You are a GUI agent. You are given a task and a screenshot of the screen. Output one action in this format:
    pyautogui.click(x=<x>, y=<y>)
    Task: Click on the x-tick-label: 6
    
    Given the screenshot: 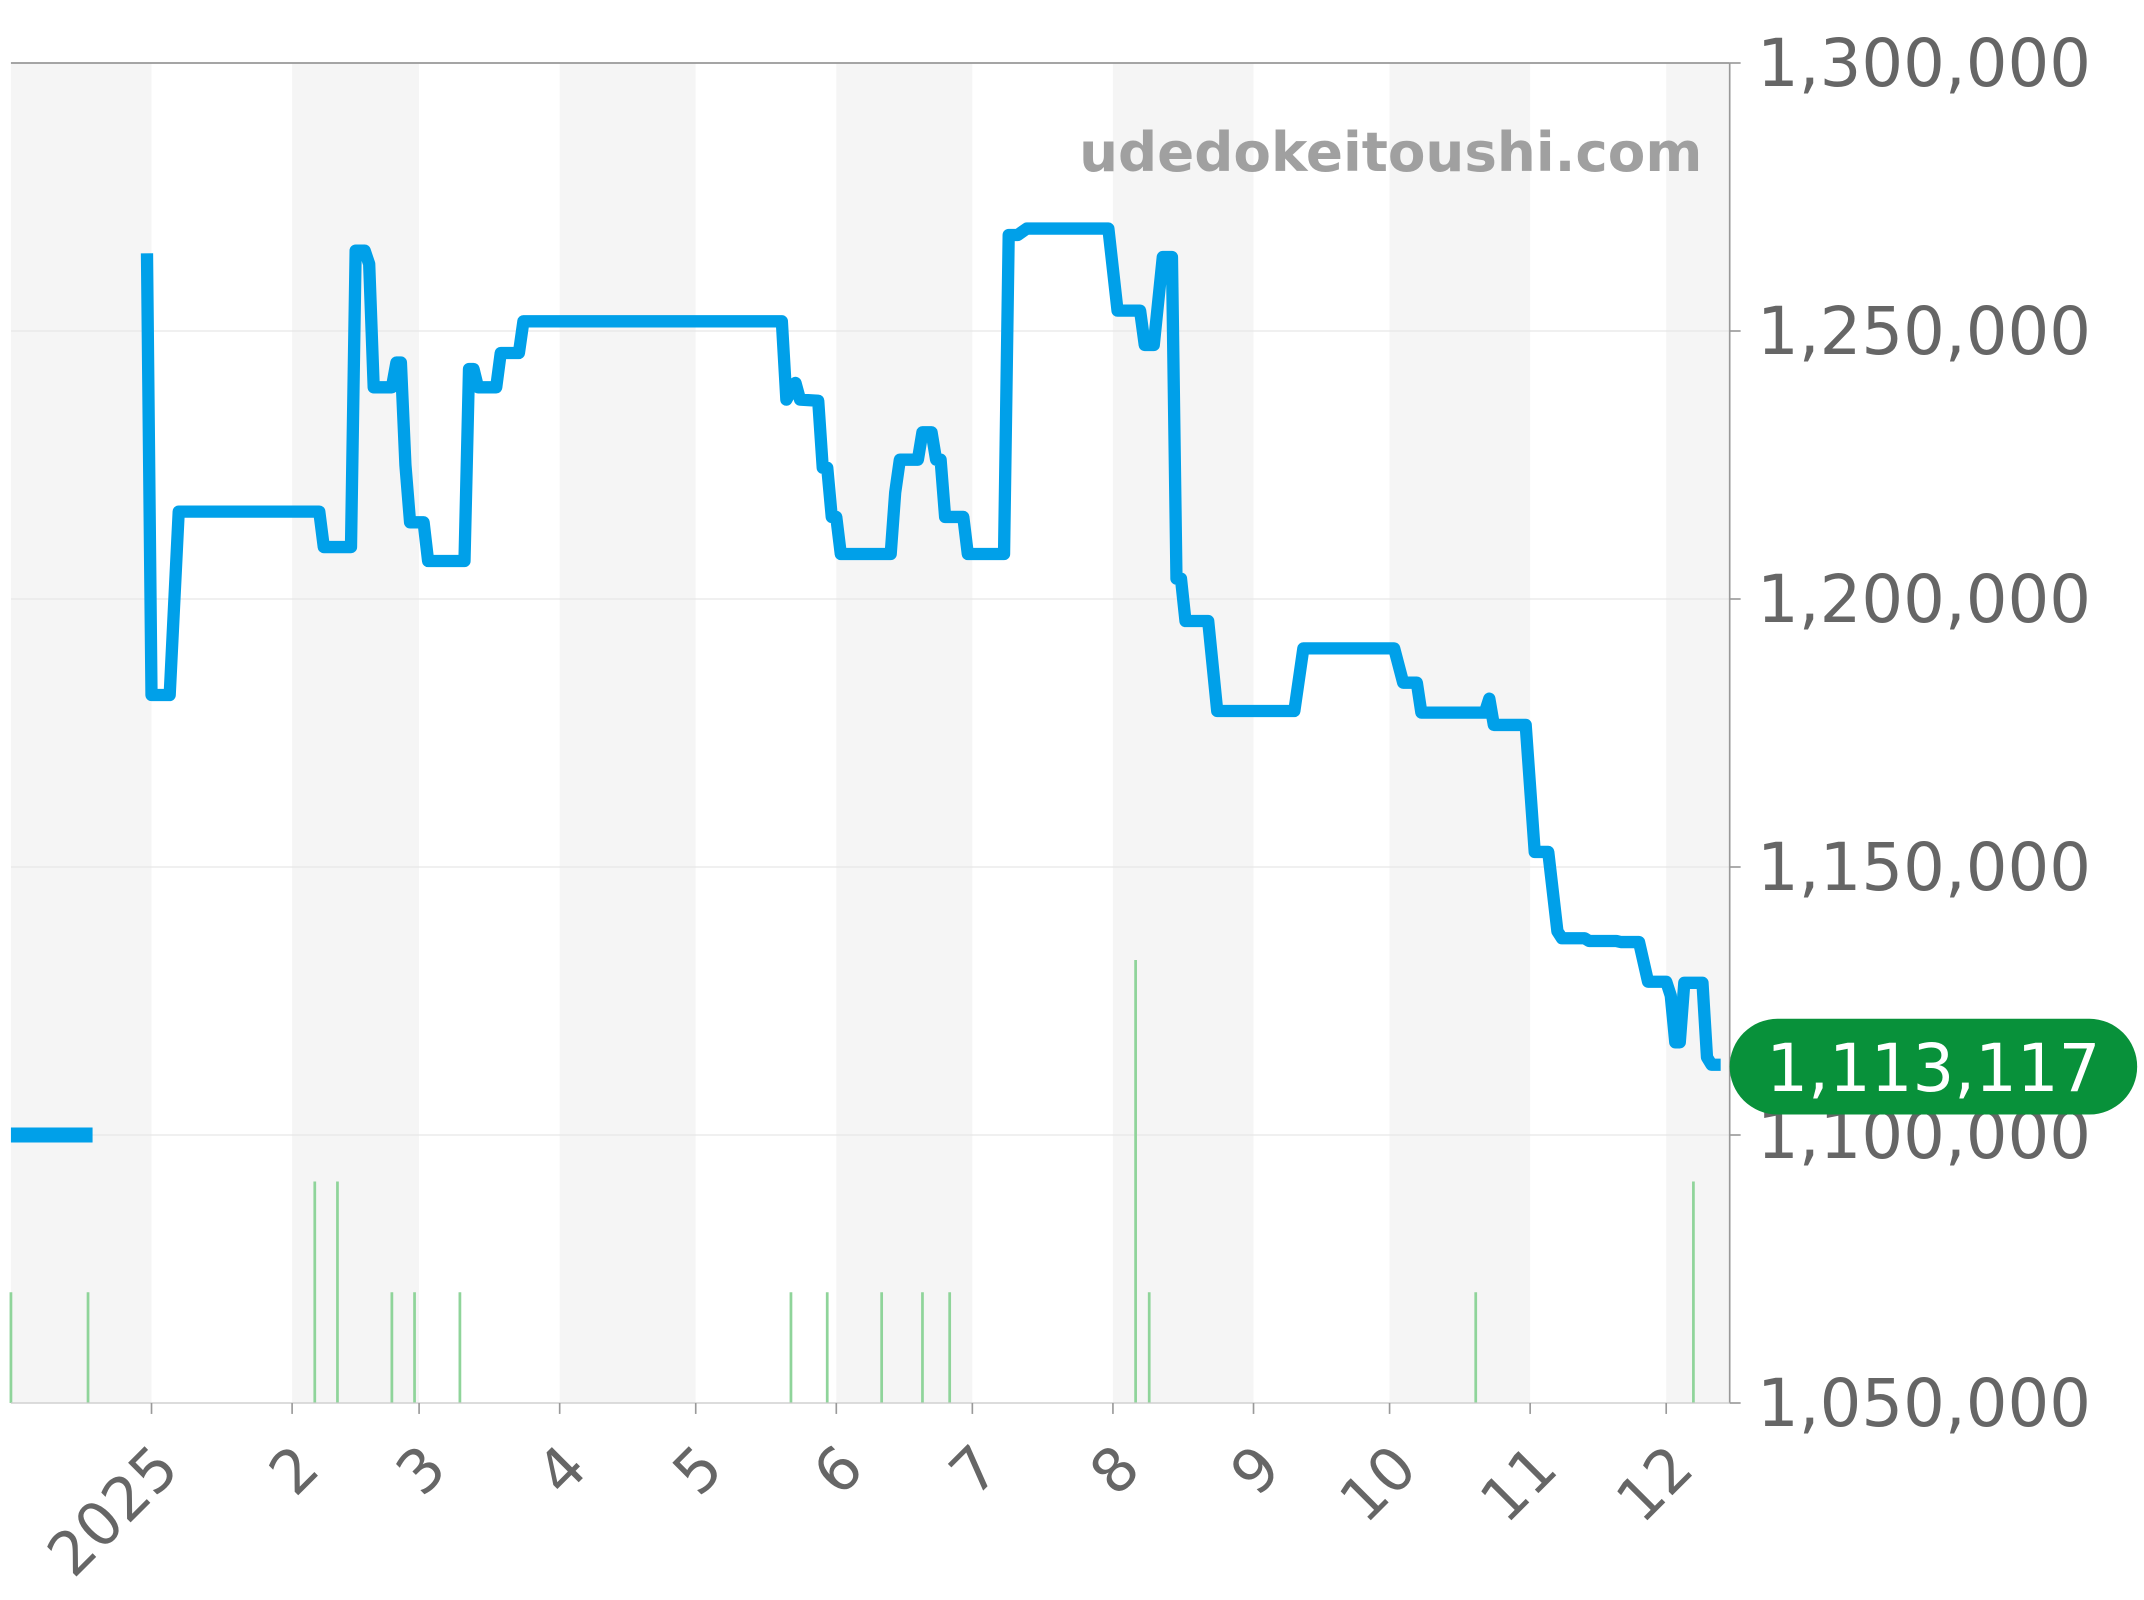 What is the action you would take?
    pyautogui.click(x=838, y=1470)
    